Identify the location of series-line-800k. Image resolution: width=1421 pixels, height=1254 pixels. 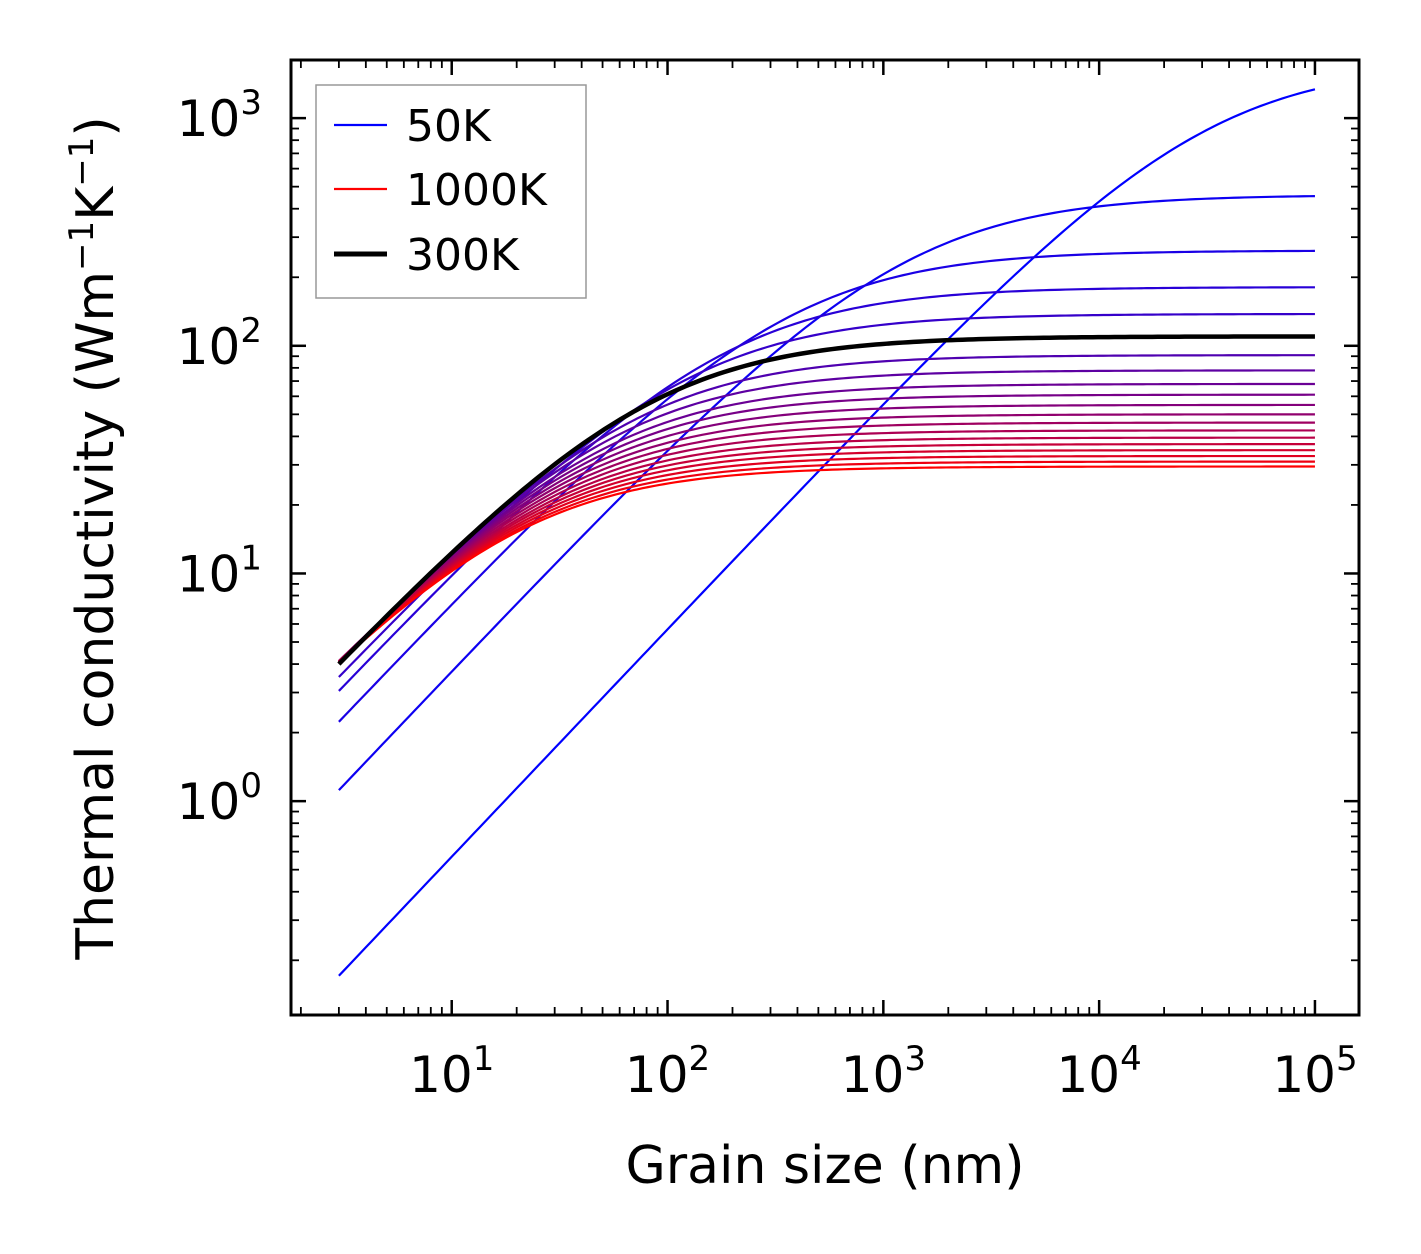
(826, 553).